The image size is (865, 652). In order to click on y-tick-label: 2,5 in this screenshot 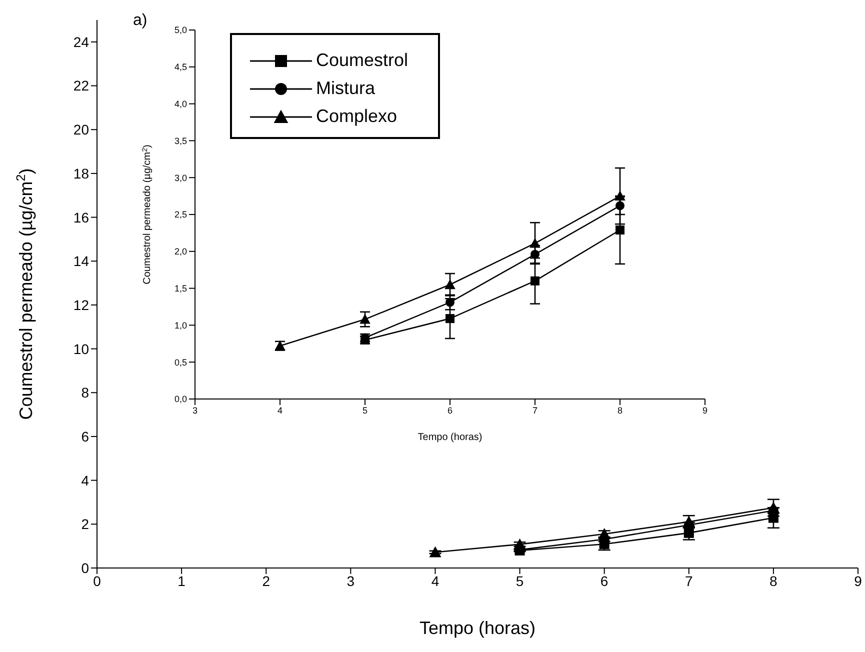, I will do `click(180, 215)`.